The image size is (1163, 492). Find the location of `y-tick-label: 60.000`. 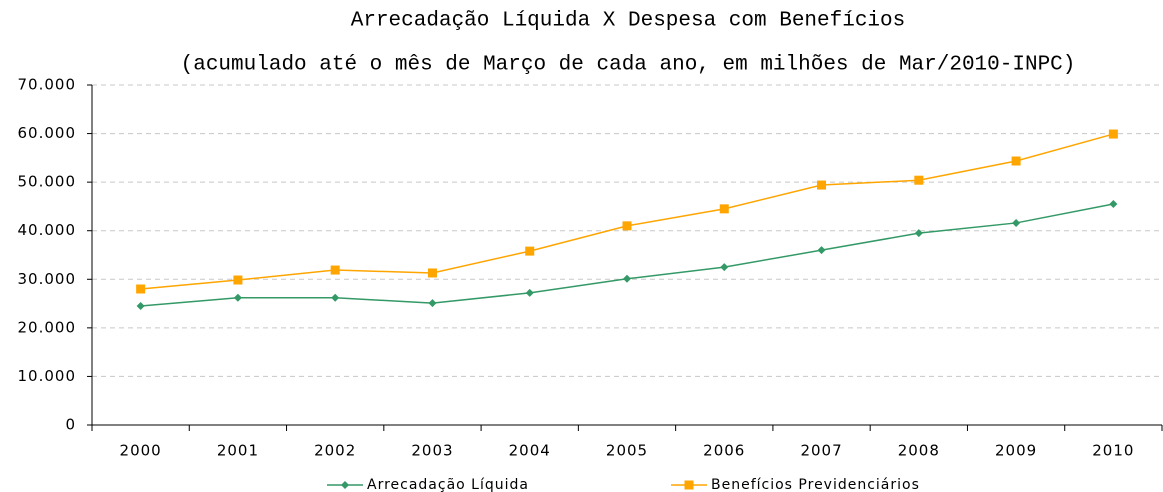

y-tick-label: 60.000 is located at coordinates (47, 133).